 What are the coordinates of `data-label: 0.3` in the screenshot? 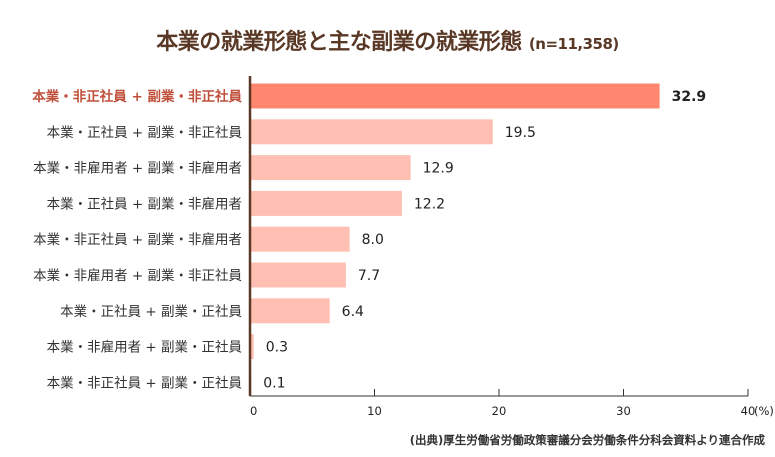 It's located at (277, 348).